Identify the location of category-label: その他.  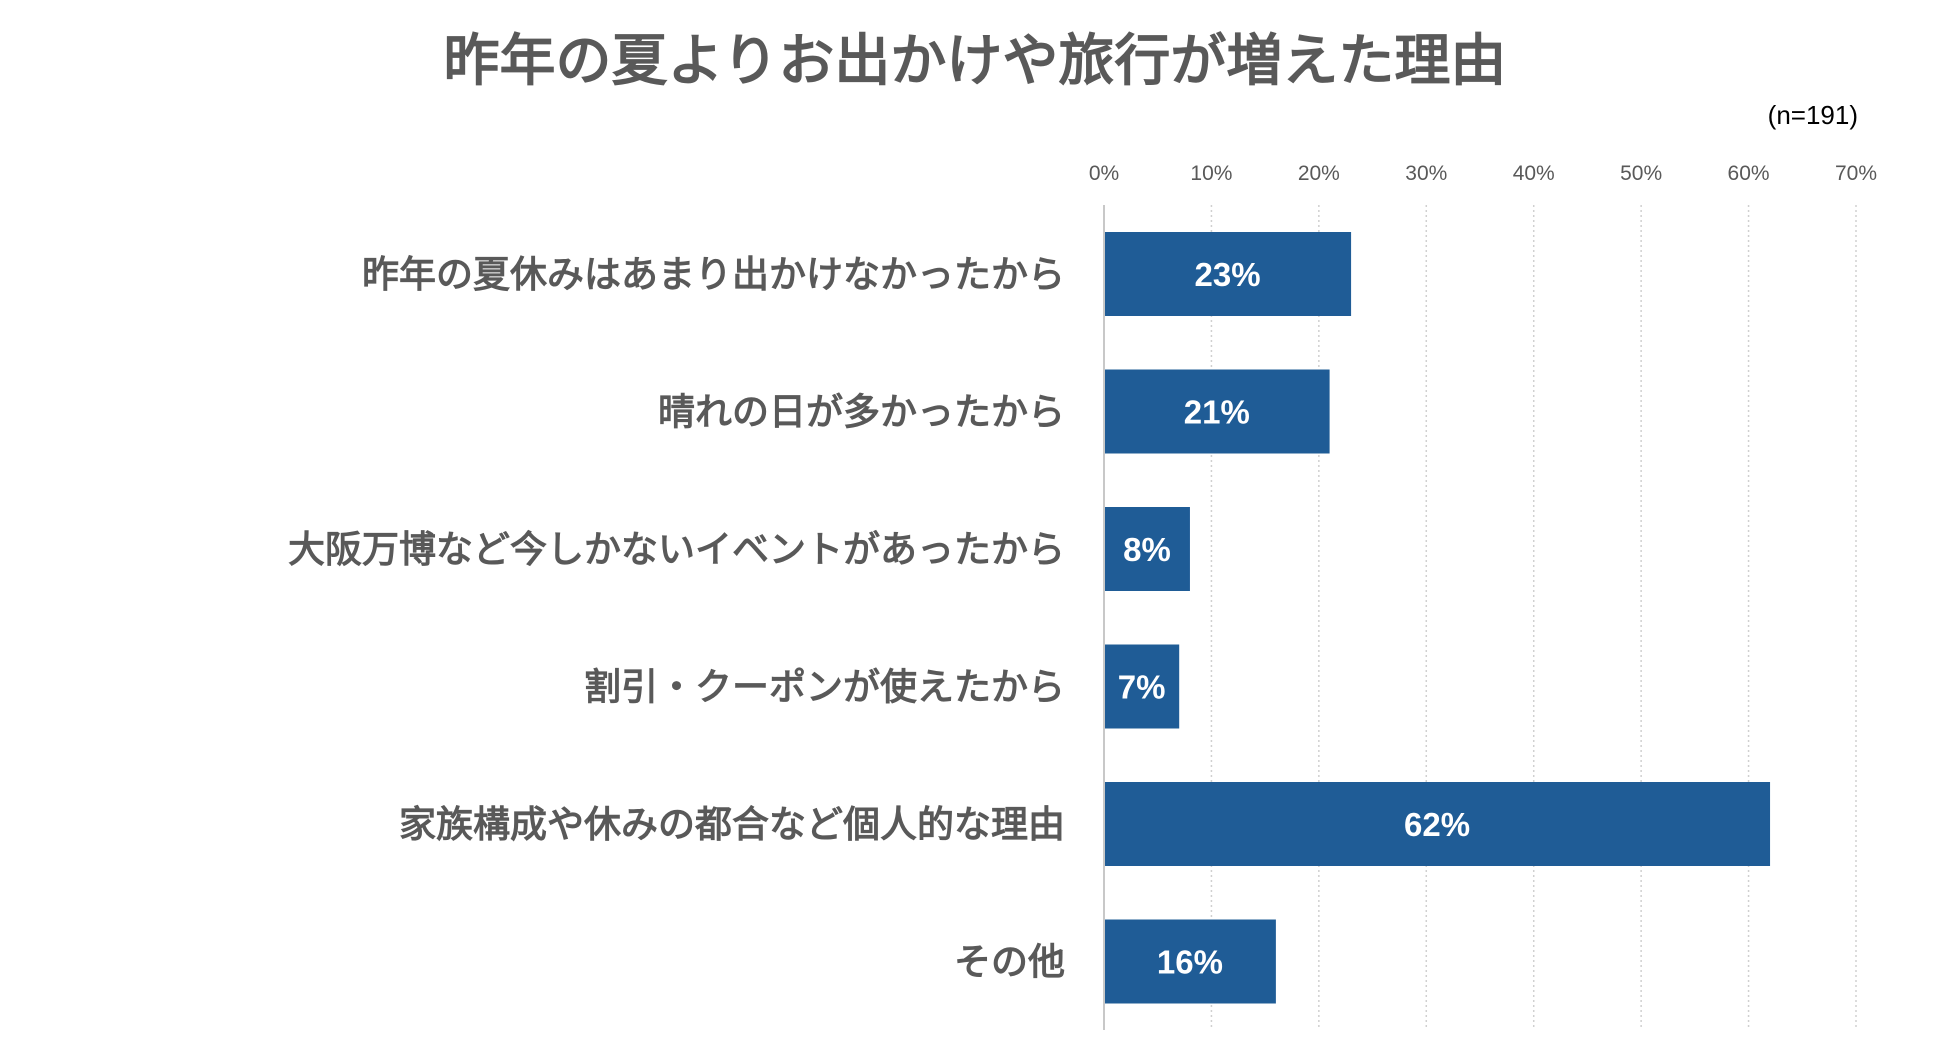
(1009, 962).